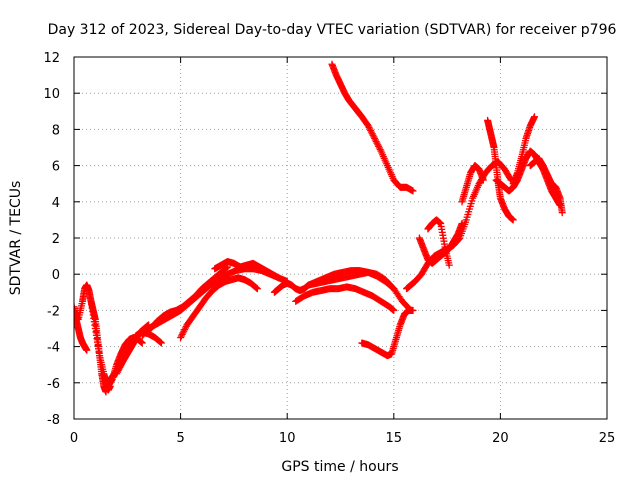 The image size is (640, 480). Describe the element at coordinates (345, 298) in the screenshot. I see `series-arc-l` at that location.